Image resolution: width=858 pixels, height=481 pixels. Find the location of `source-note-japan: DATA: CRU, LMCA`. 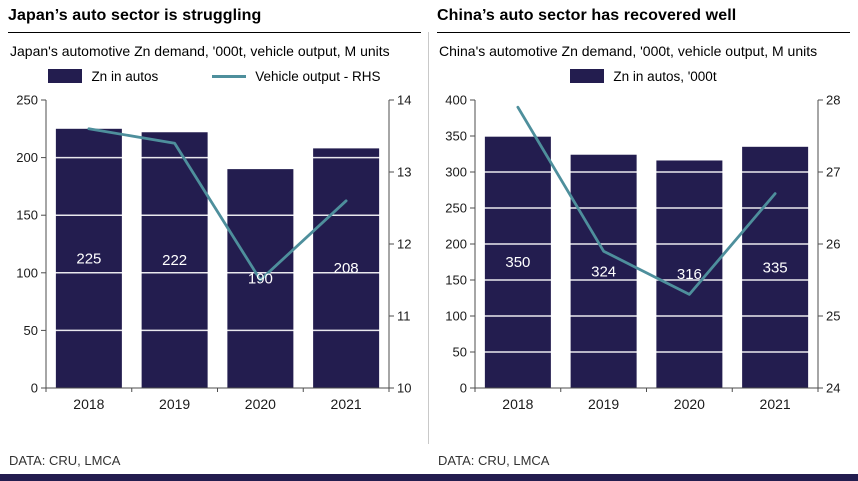

source-note-japan: DATA: CRU, LMCA is located at coordinates (65, 460).